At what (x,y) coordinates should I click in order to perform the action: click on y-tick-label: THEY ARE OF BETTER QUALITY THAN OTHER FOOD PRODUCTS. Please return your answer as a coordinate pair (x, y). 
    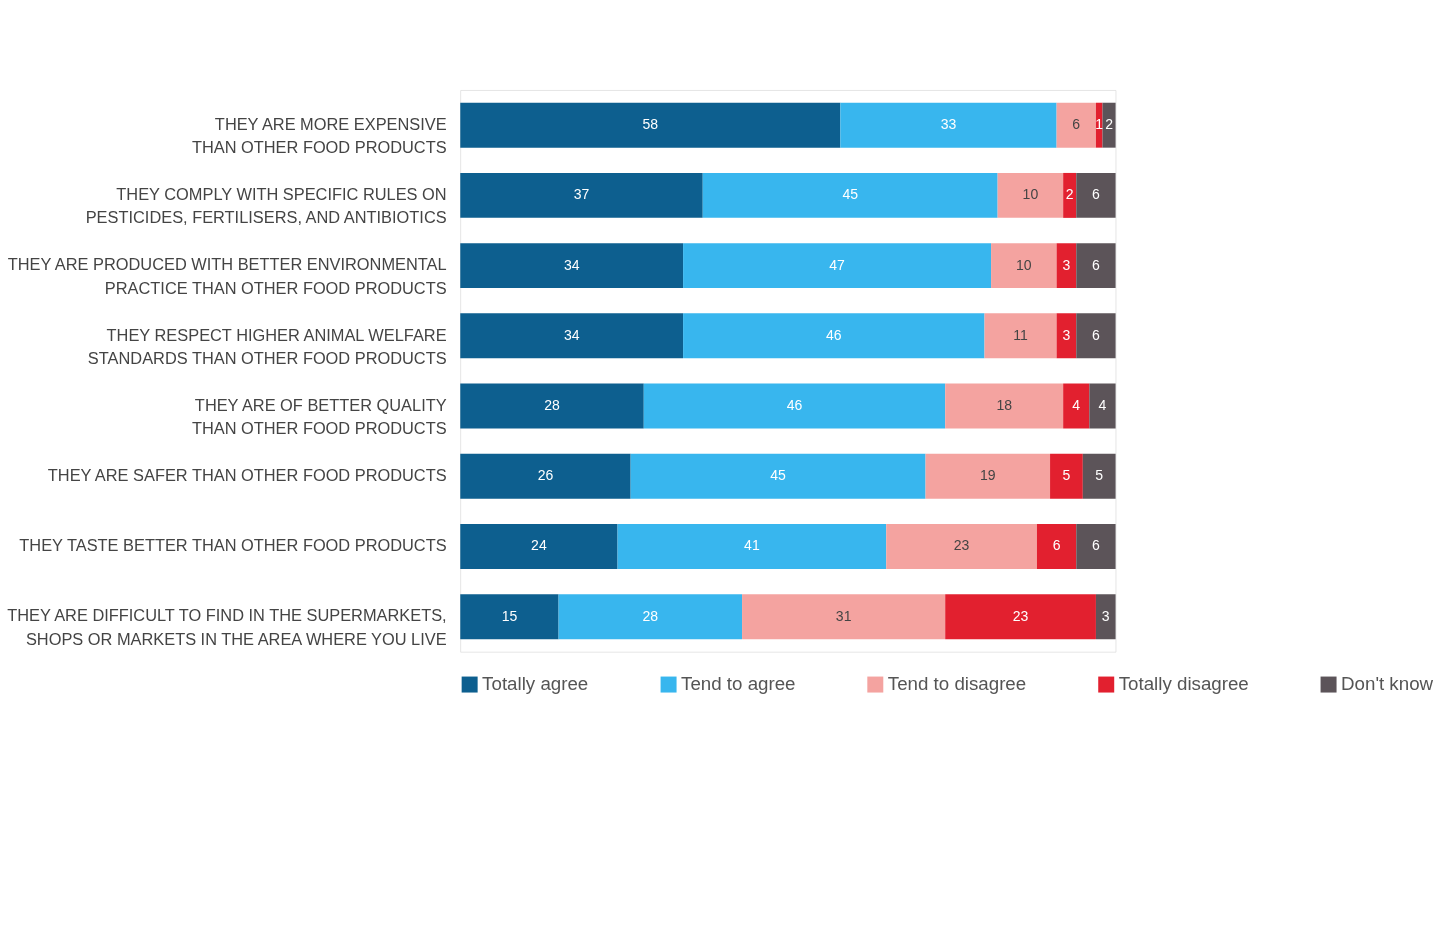
    Looking at the image, I should click on (319, 416).